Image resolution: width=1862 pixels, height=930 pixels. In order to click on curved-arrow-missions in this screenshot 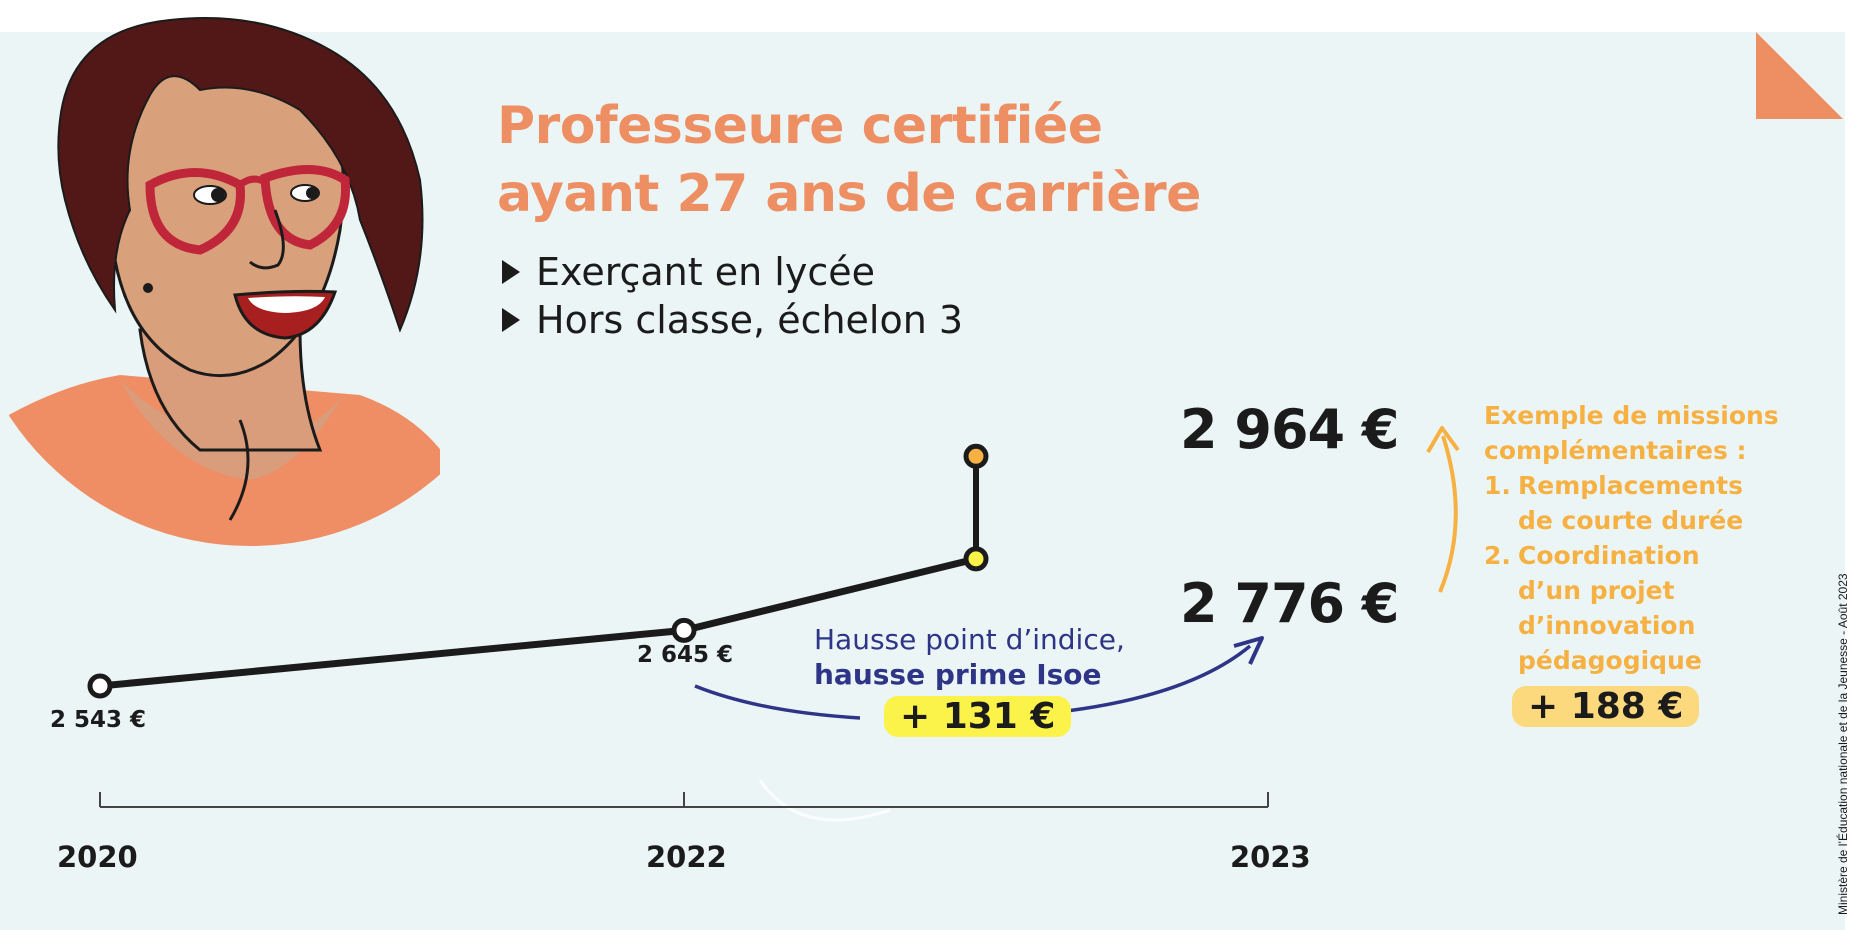, I will do `click(1448, 514)`.